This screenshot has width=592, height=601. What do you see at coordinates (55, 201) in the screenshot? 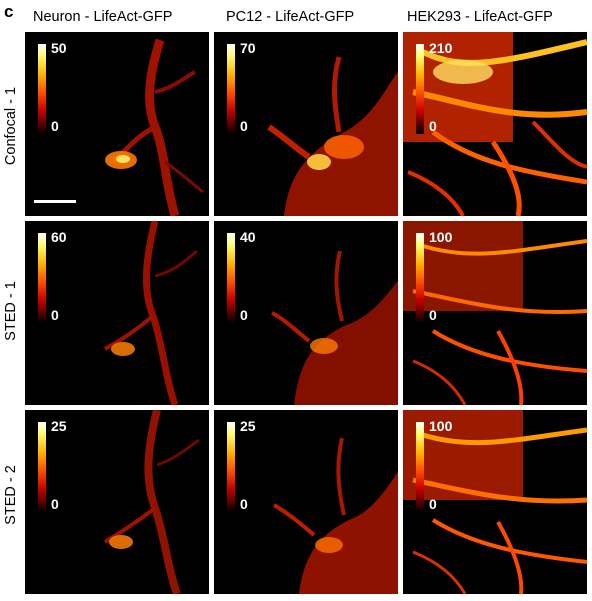
I see `scale-bar` at bounding box center [55, 201].